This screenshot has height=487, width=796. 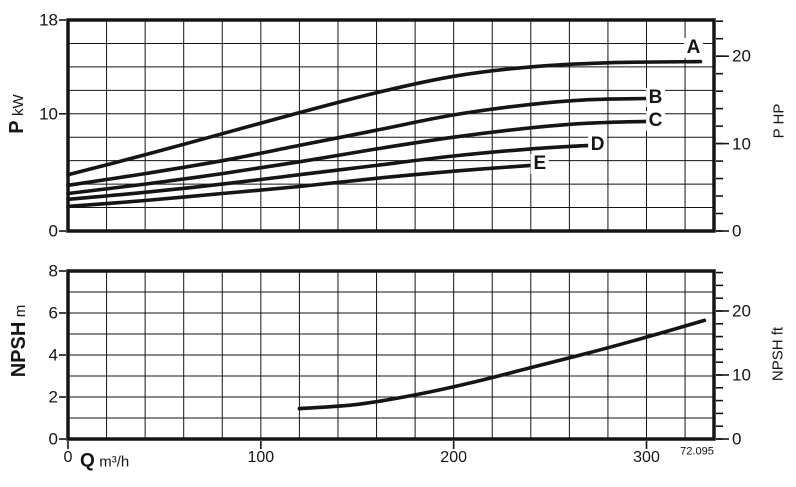 I want to click on x-axis-title: Q m³/h, so click(x=104, y=461).